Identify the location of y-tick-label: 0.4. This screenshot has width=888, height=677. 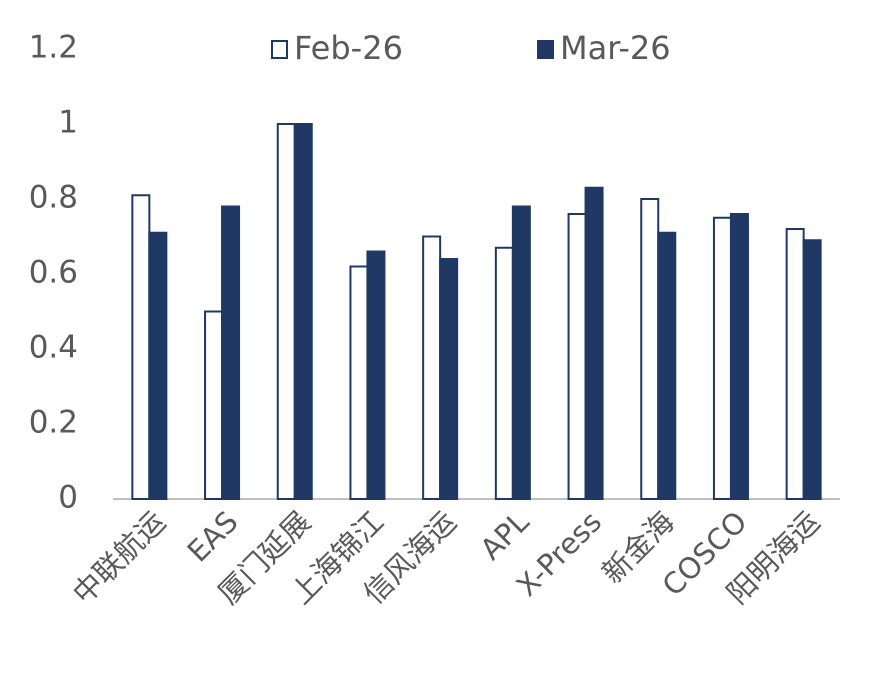
(53, 348).